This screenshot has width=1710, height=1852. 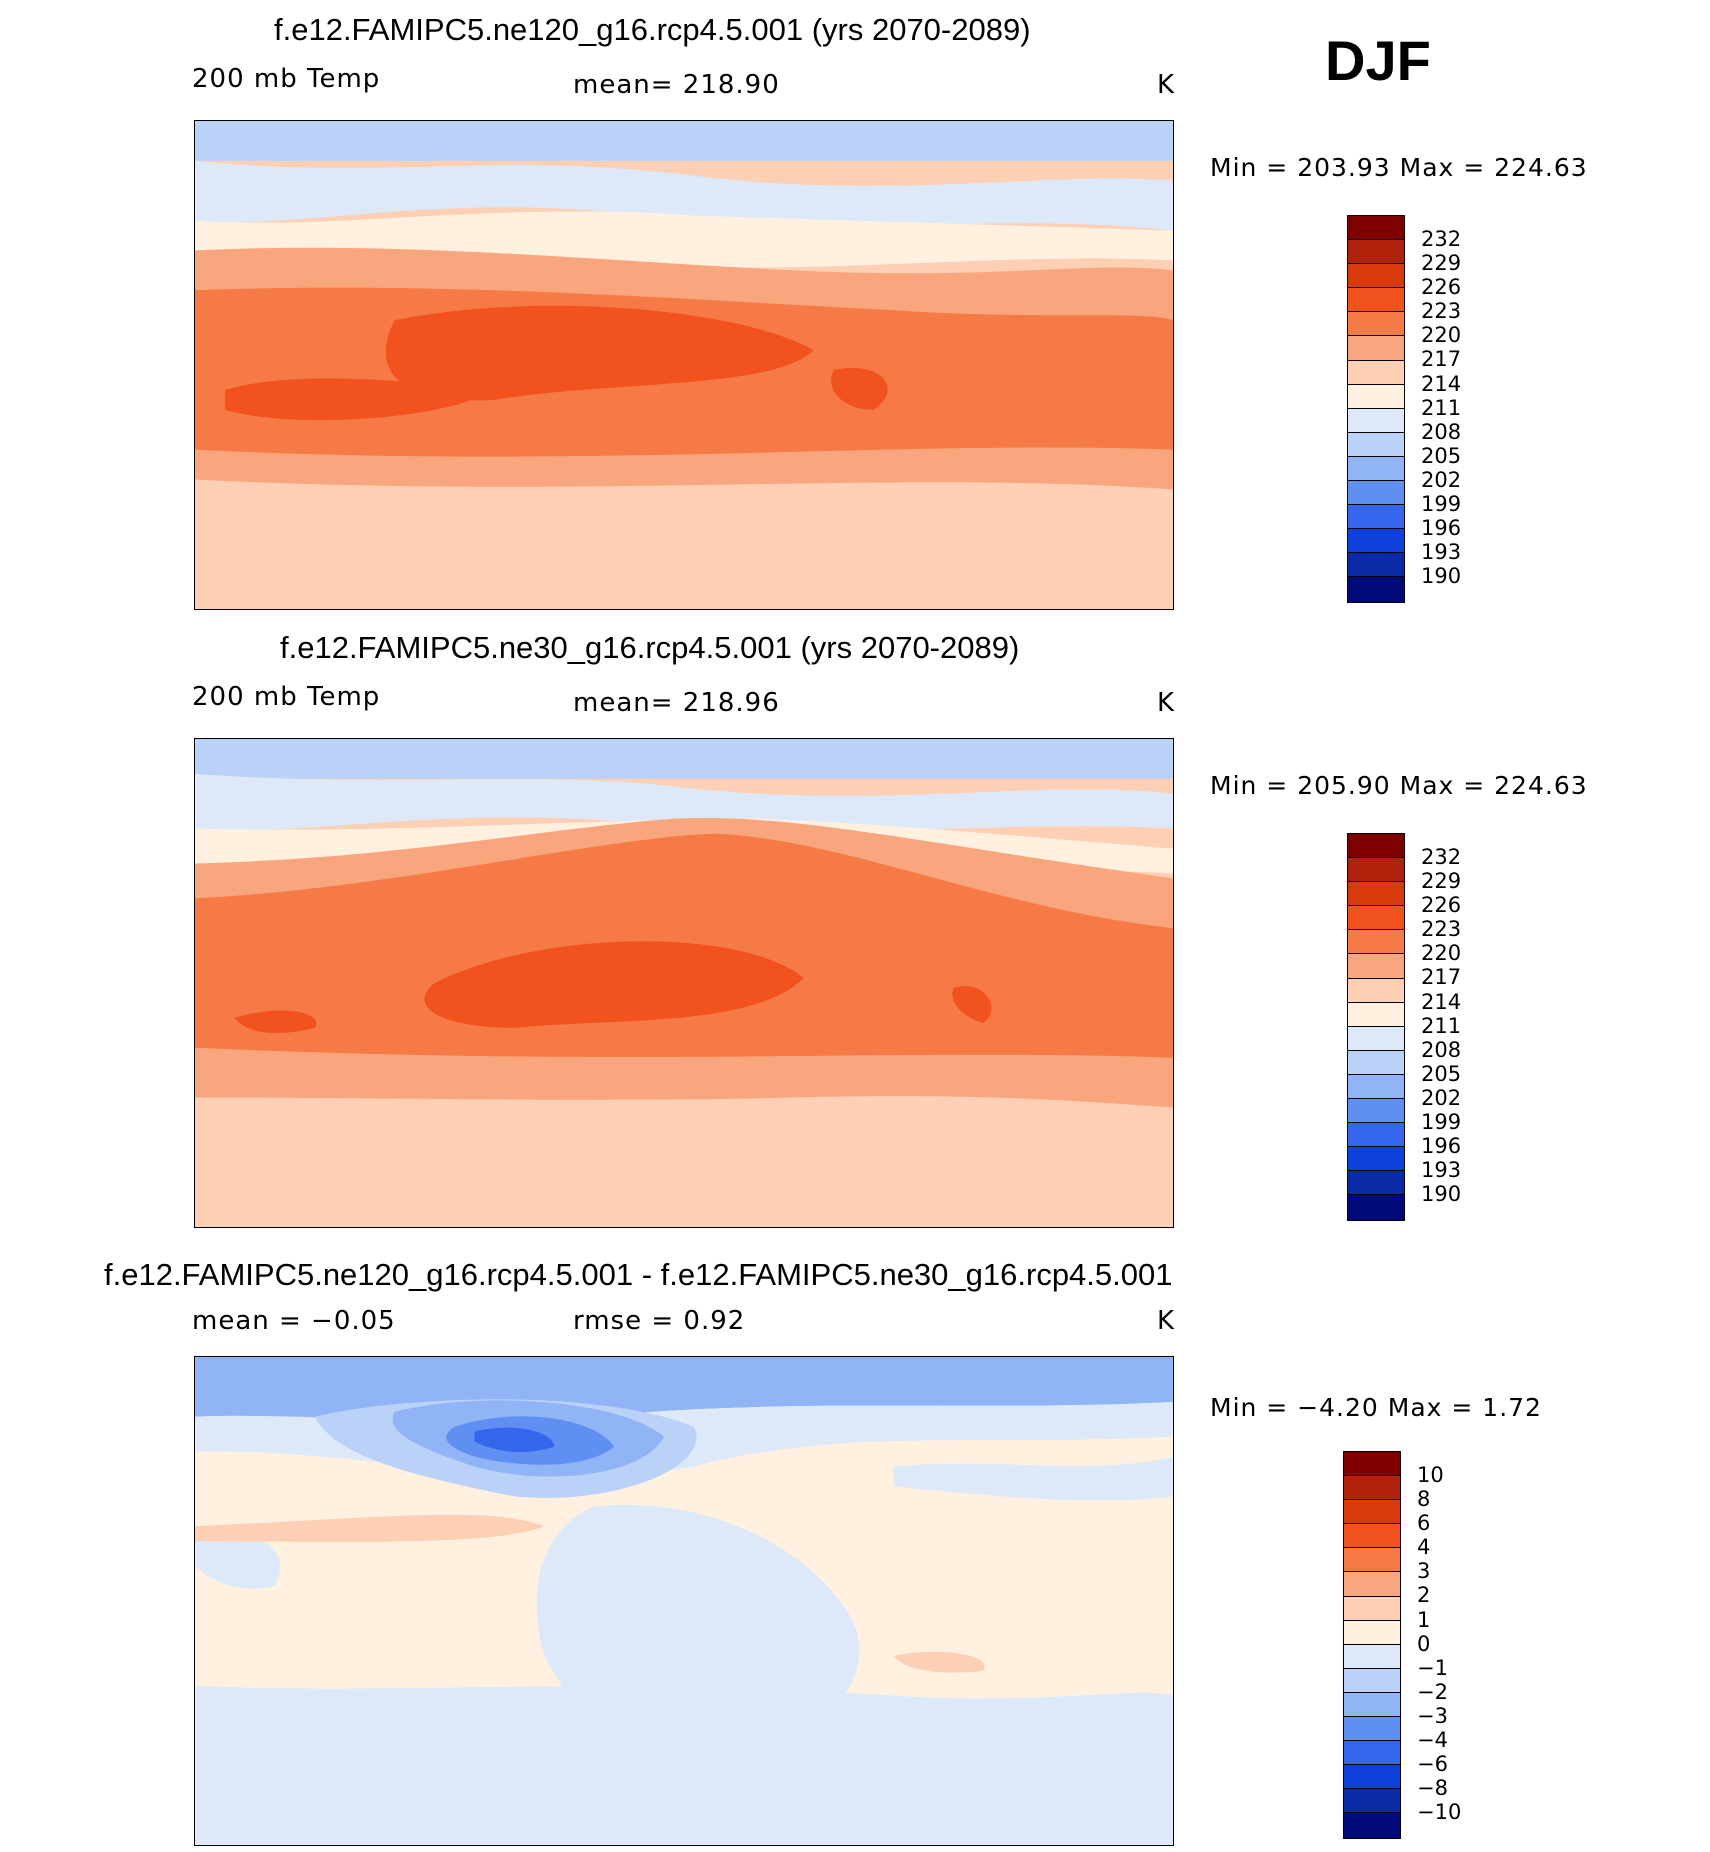 I want to click on colorbar-label: −2, so click(x=1432, y=1691).